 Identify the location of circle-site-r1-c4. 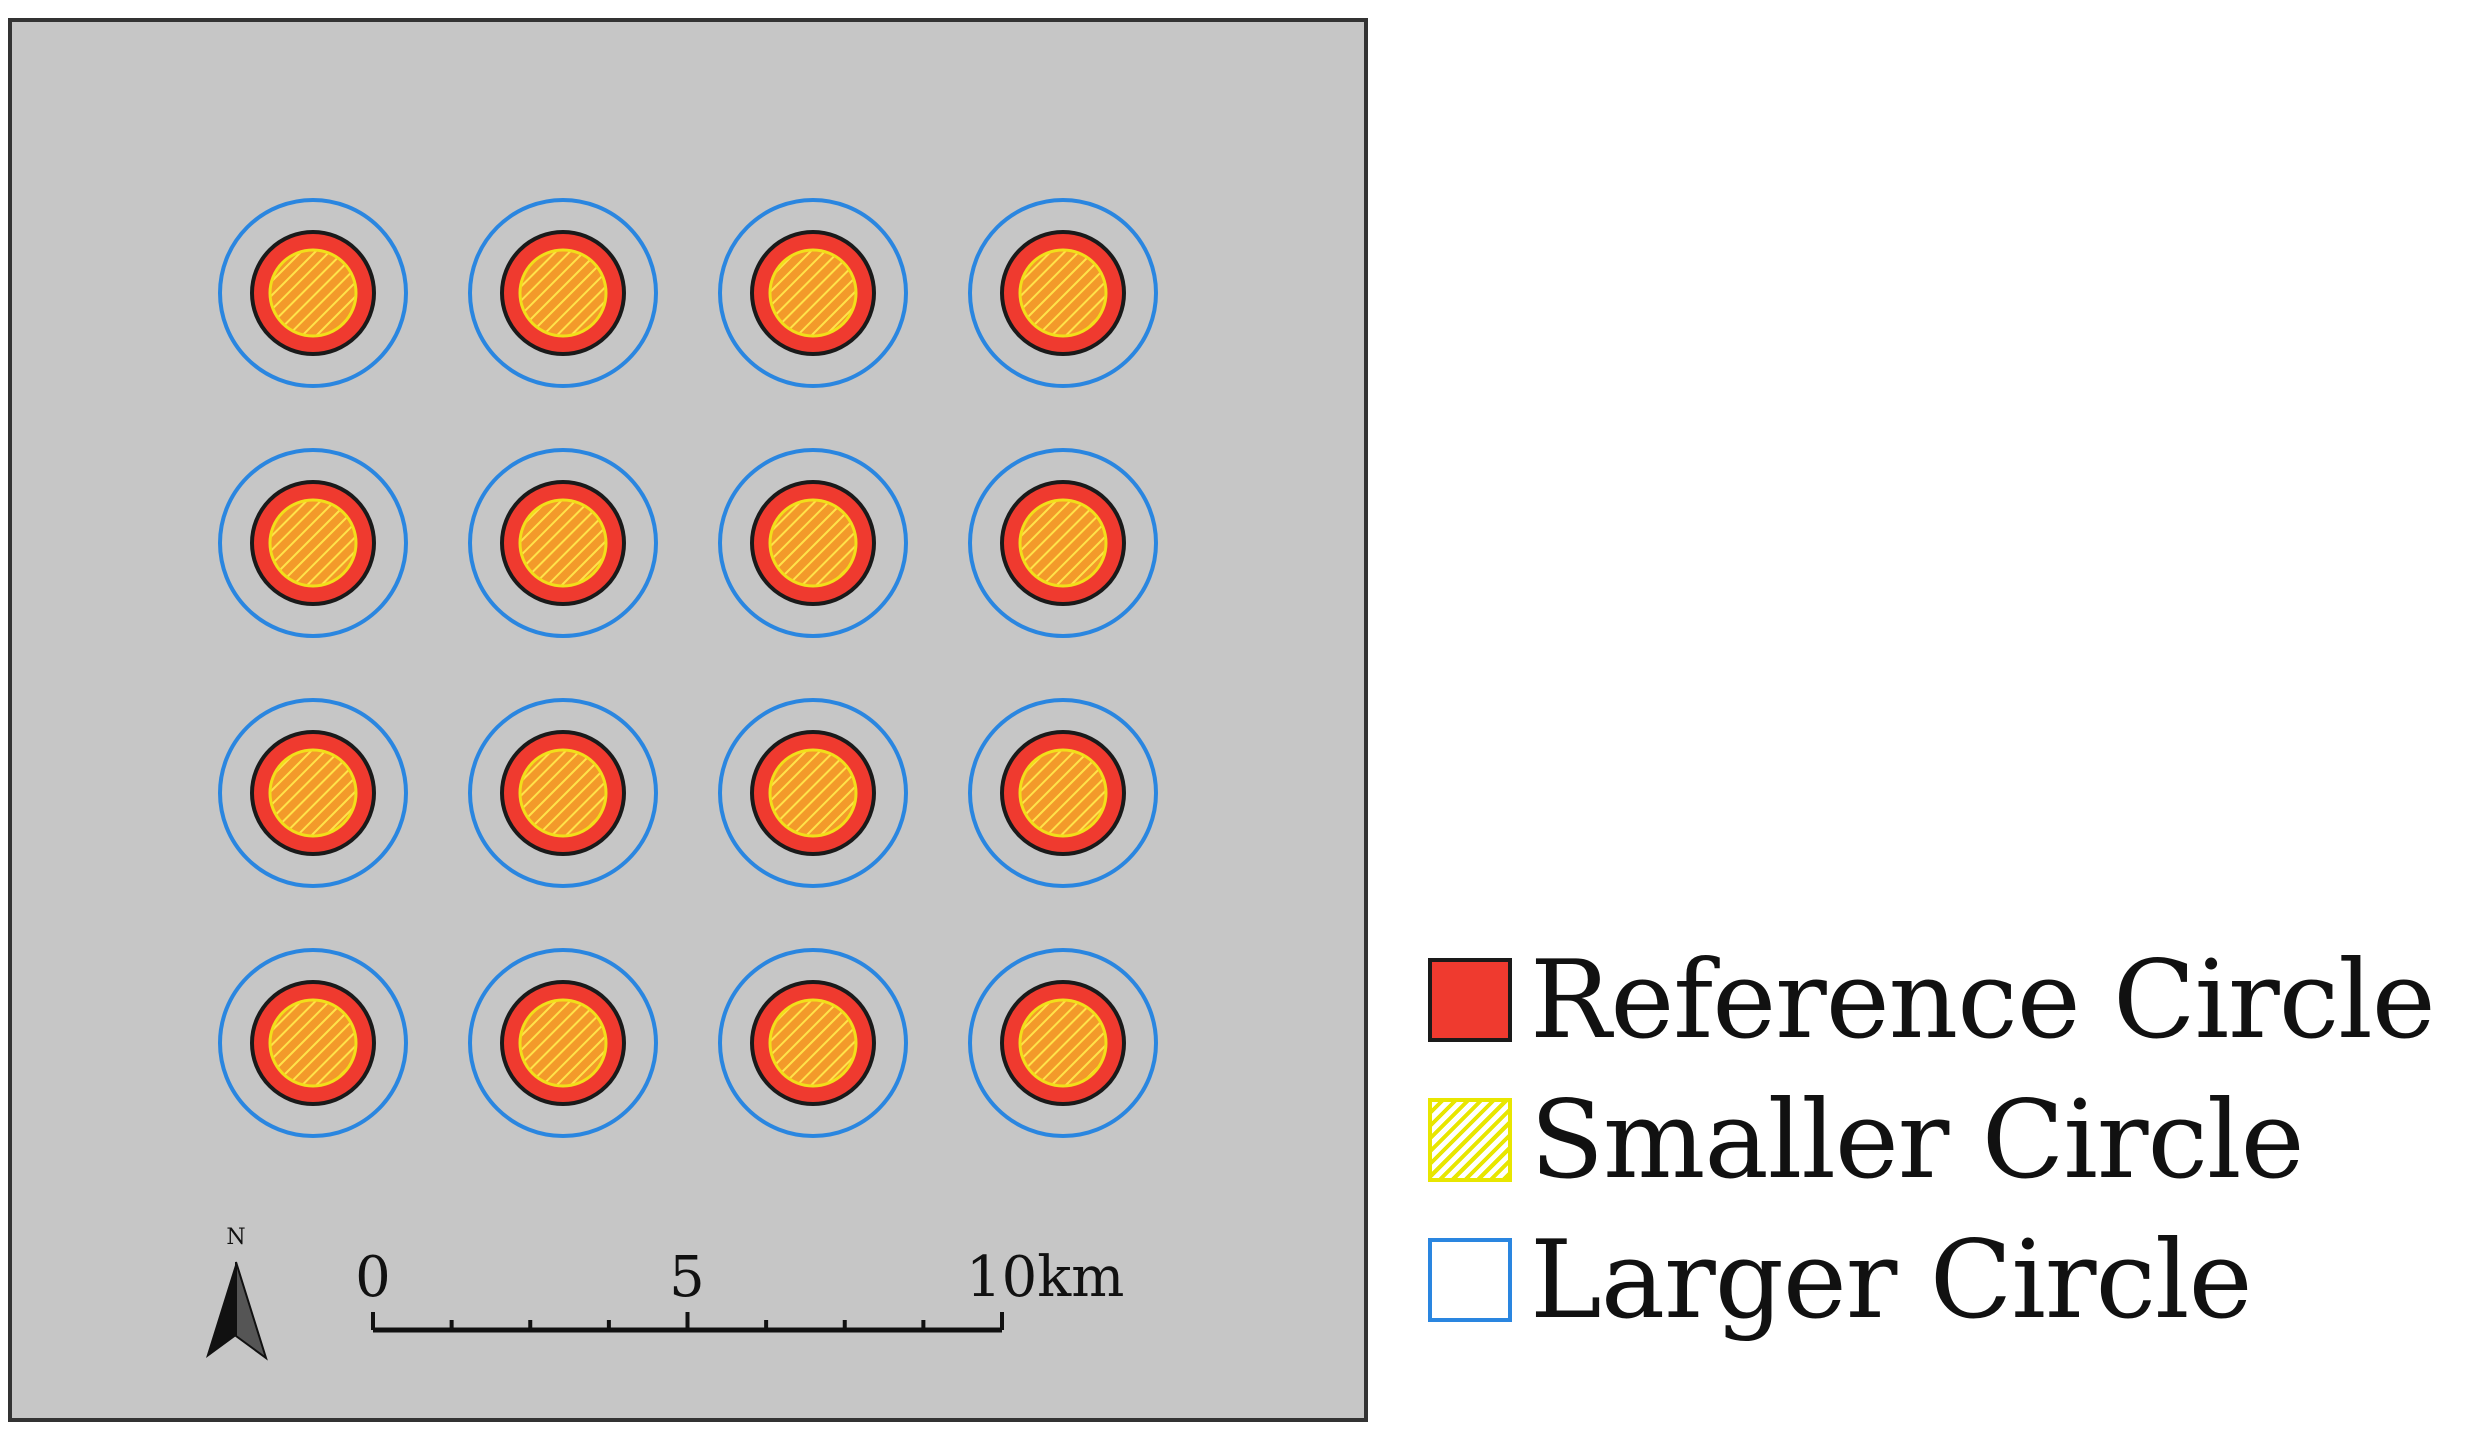
(1063, 293).